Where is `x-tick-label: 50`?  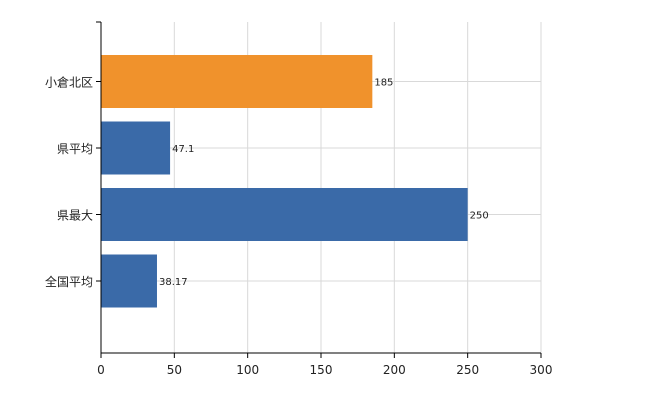 x-tick-label: 50 is located at coordinates (174, 370).